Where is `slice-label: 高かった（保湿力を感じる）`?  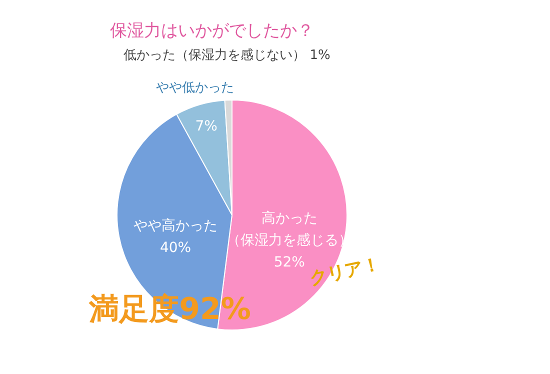 slice-label: 高かった（保湿力を感じる） is located at coordinates (289, 229).